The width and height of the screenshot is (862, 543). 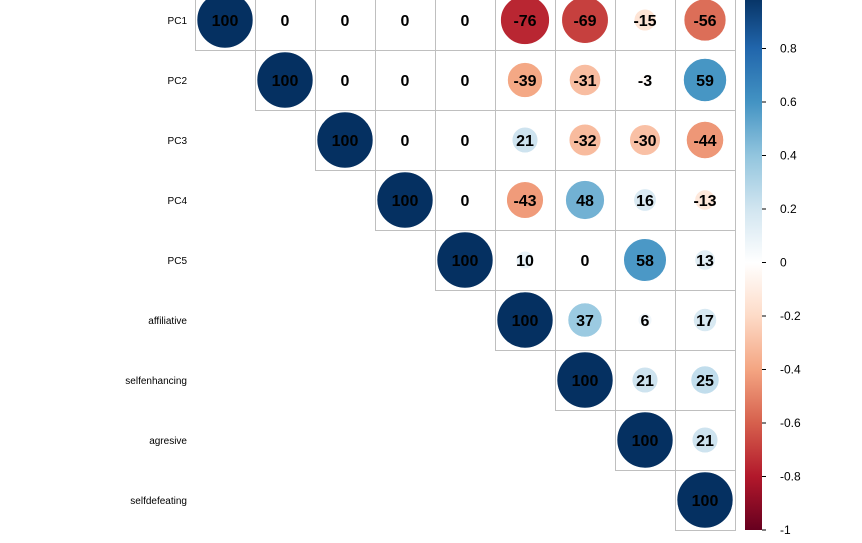 I want to click on row-label-PC2: PC2, so click(x=178, y=81).